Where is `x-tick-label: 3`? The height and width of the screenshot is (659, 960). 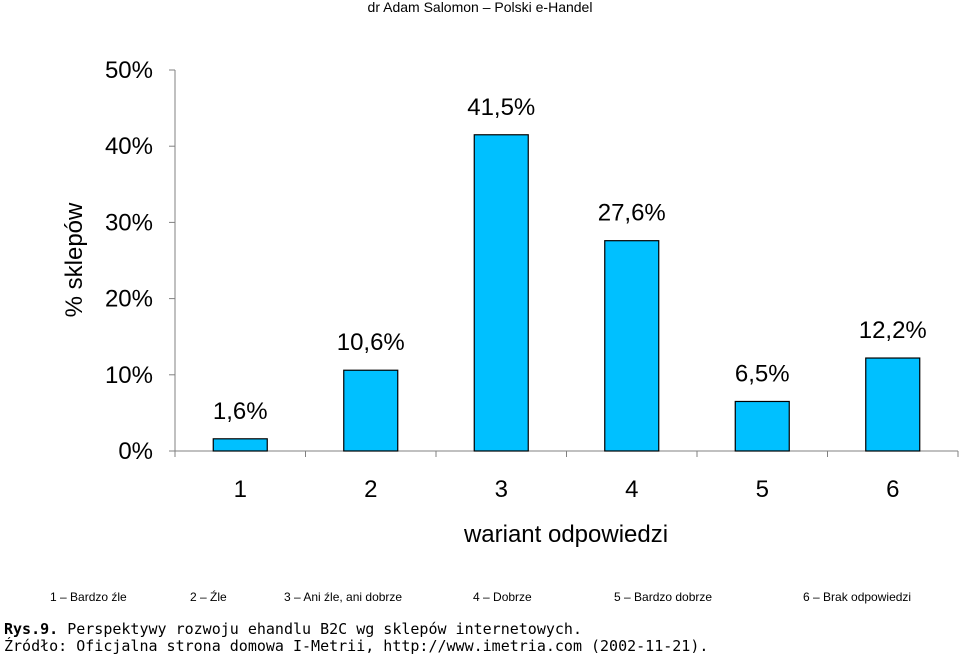 x-tick-label: 3 is located at coordinates (501, 489).